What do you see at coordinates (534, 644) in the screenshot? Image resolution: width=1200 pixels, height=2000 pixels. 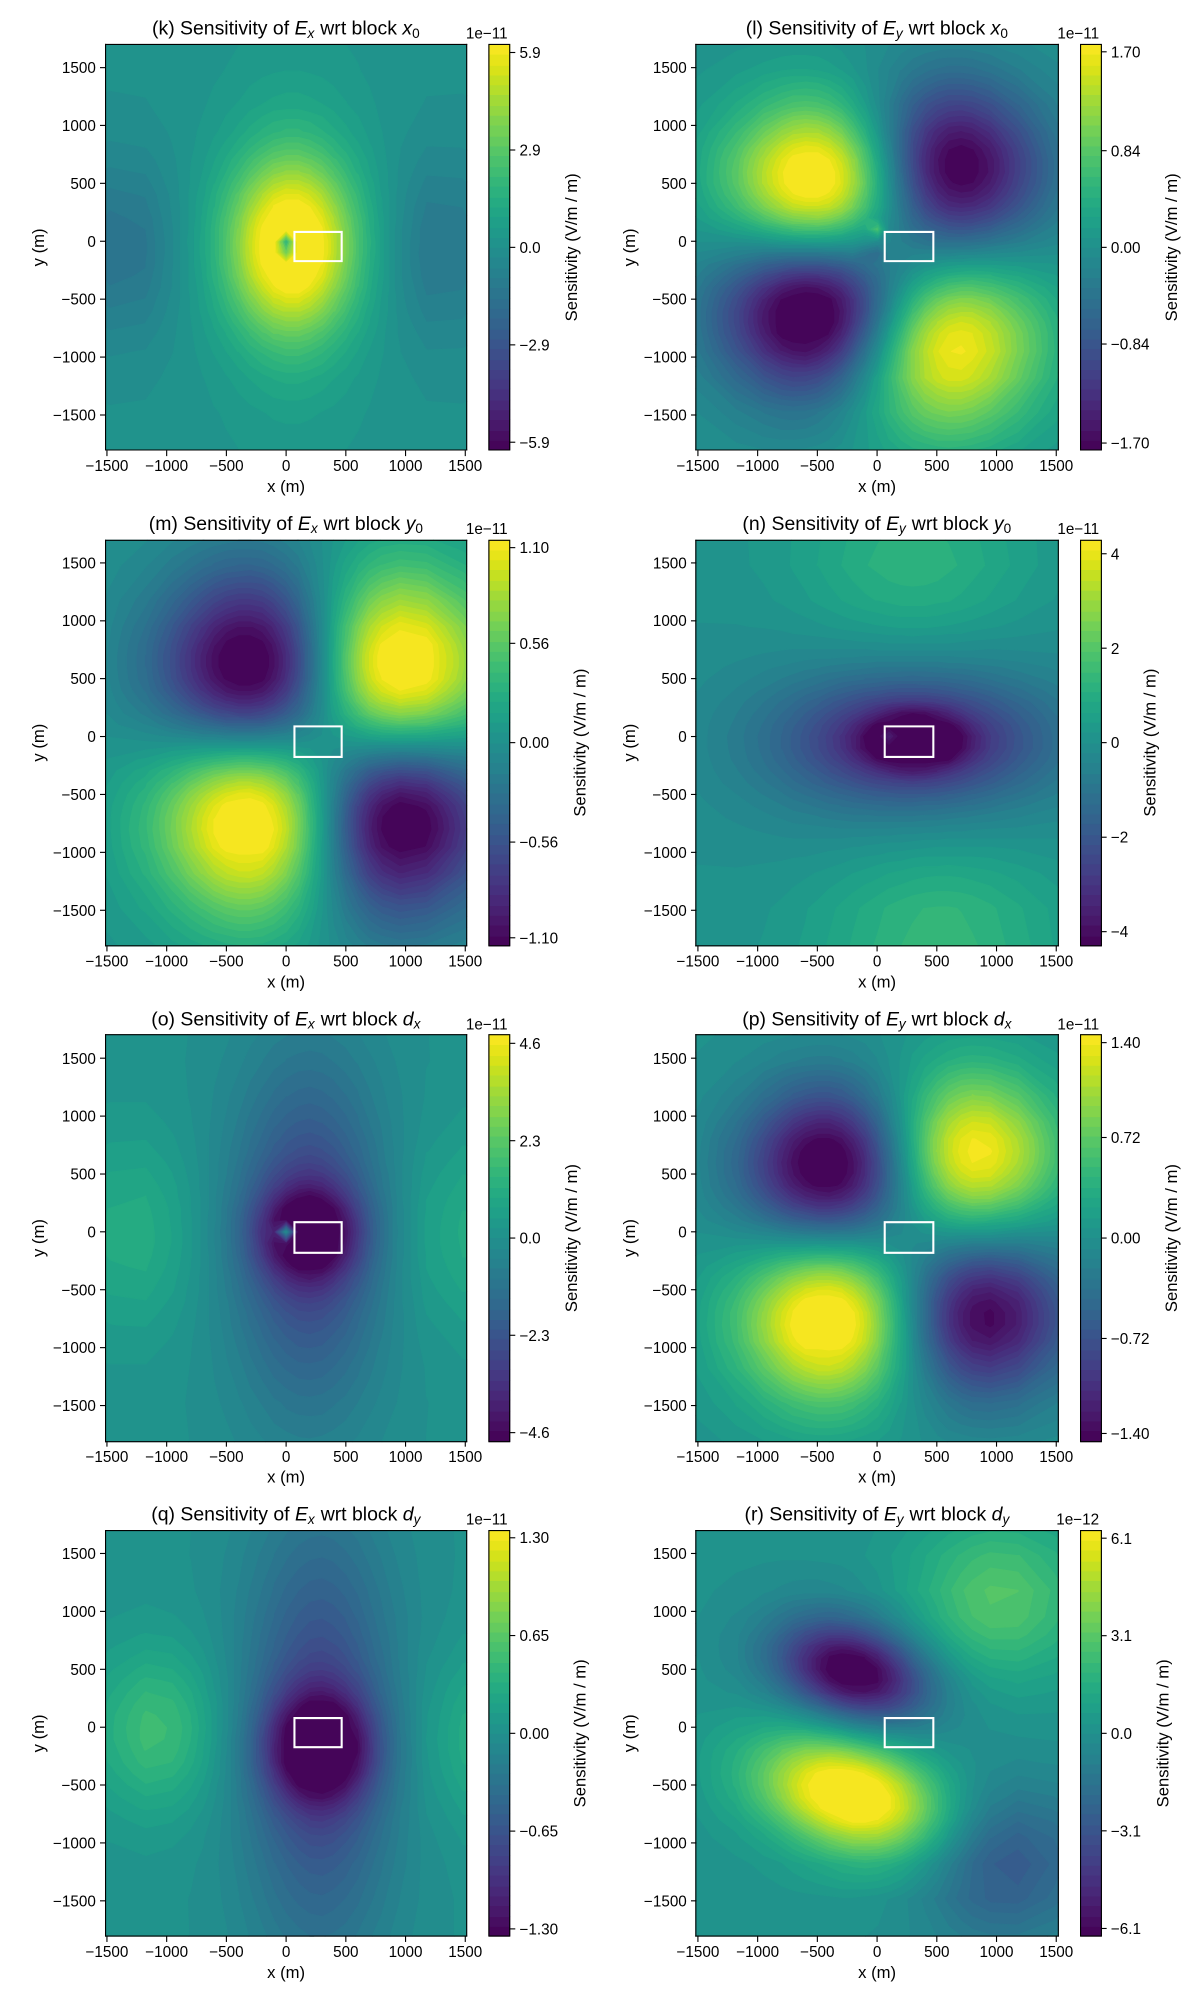 I see `svg-text: 0.56` at bounding box center [534, 644].